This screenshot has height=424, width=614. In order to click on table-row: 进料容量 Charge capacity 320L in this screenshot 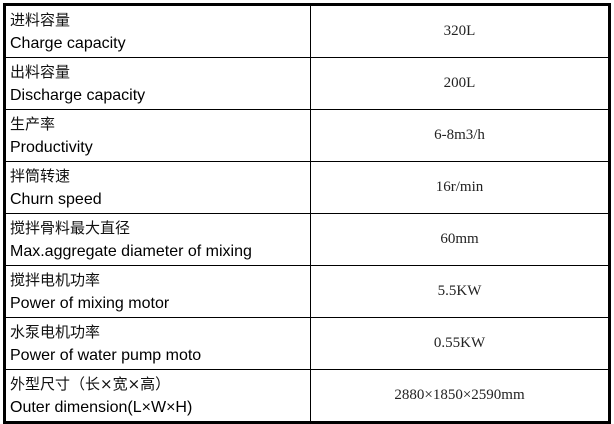, I will do `click(307, 31)`.